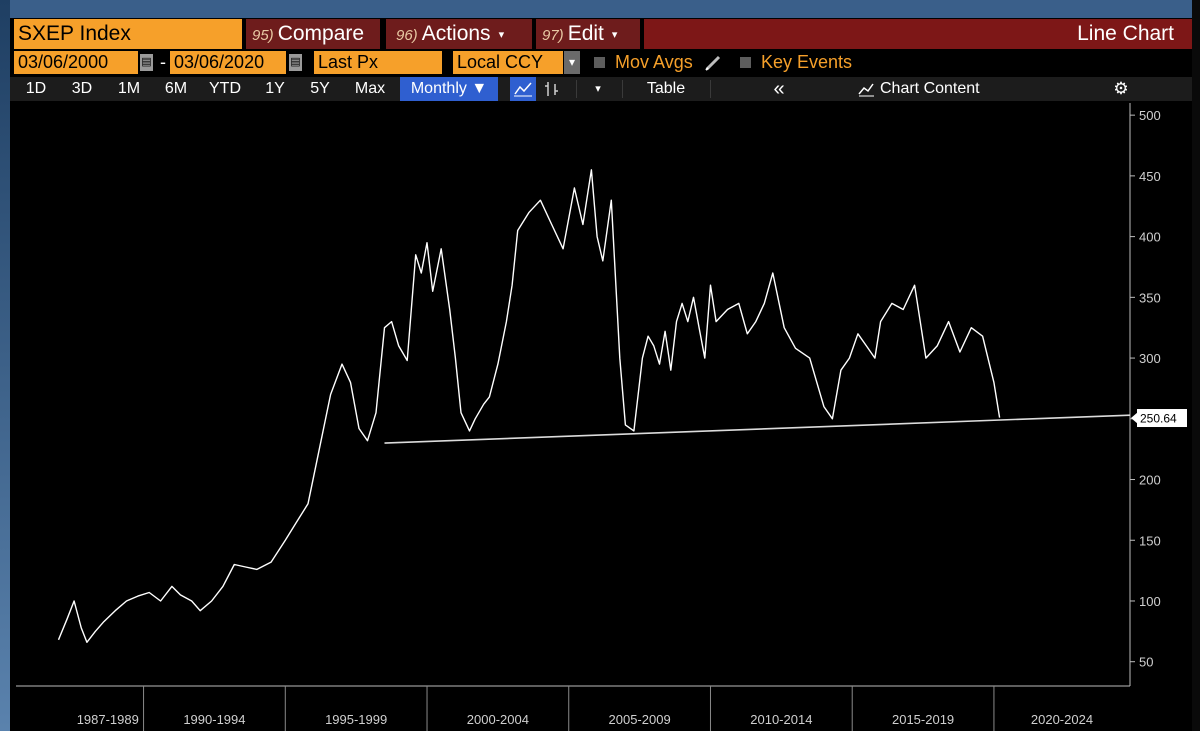 This screenshot has width=1200, height=731. I want to click on ohlc-bars-icon, so click(551, 89).